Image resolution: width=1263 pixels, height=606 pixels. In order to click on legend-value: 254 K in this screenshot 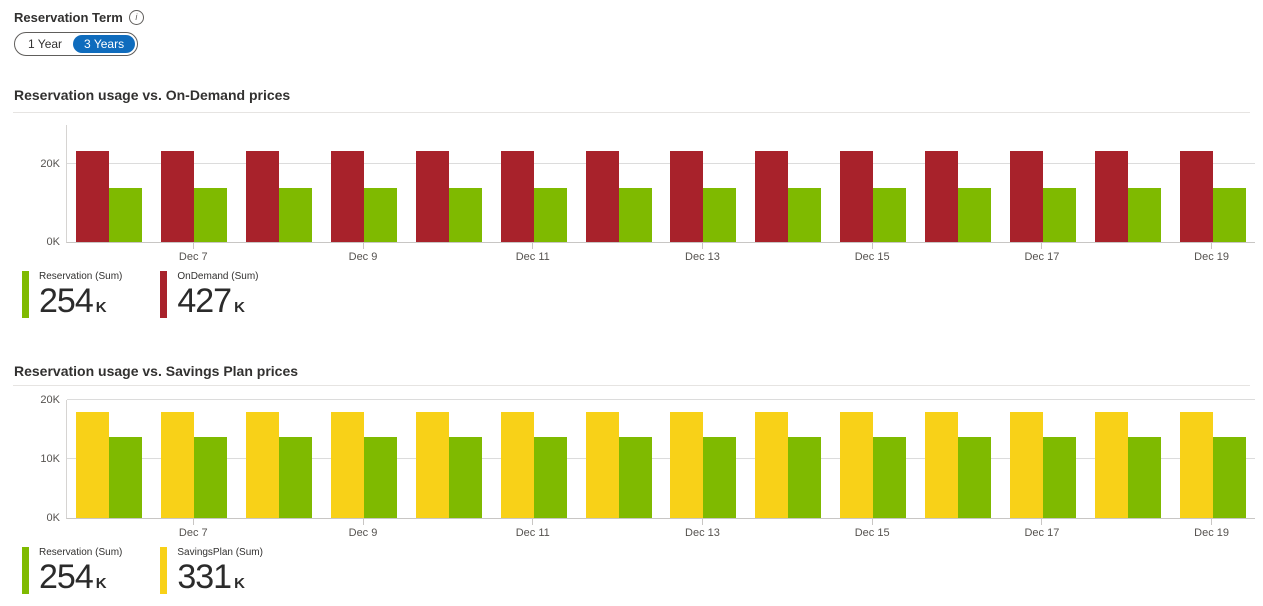, I will do `click(73, 577)`.